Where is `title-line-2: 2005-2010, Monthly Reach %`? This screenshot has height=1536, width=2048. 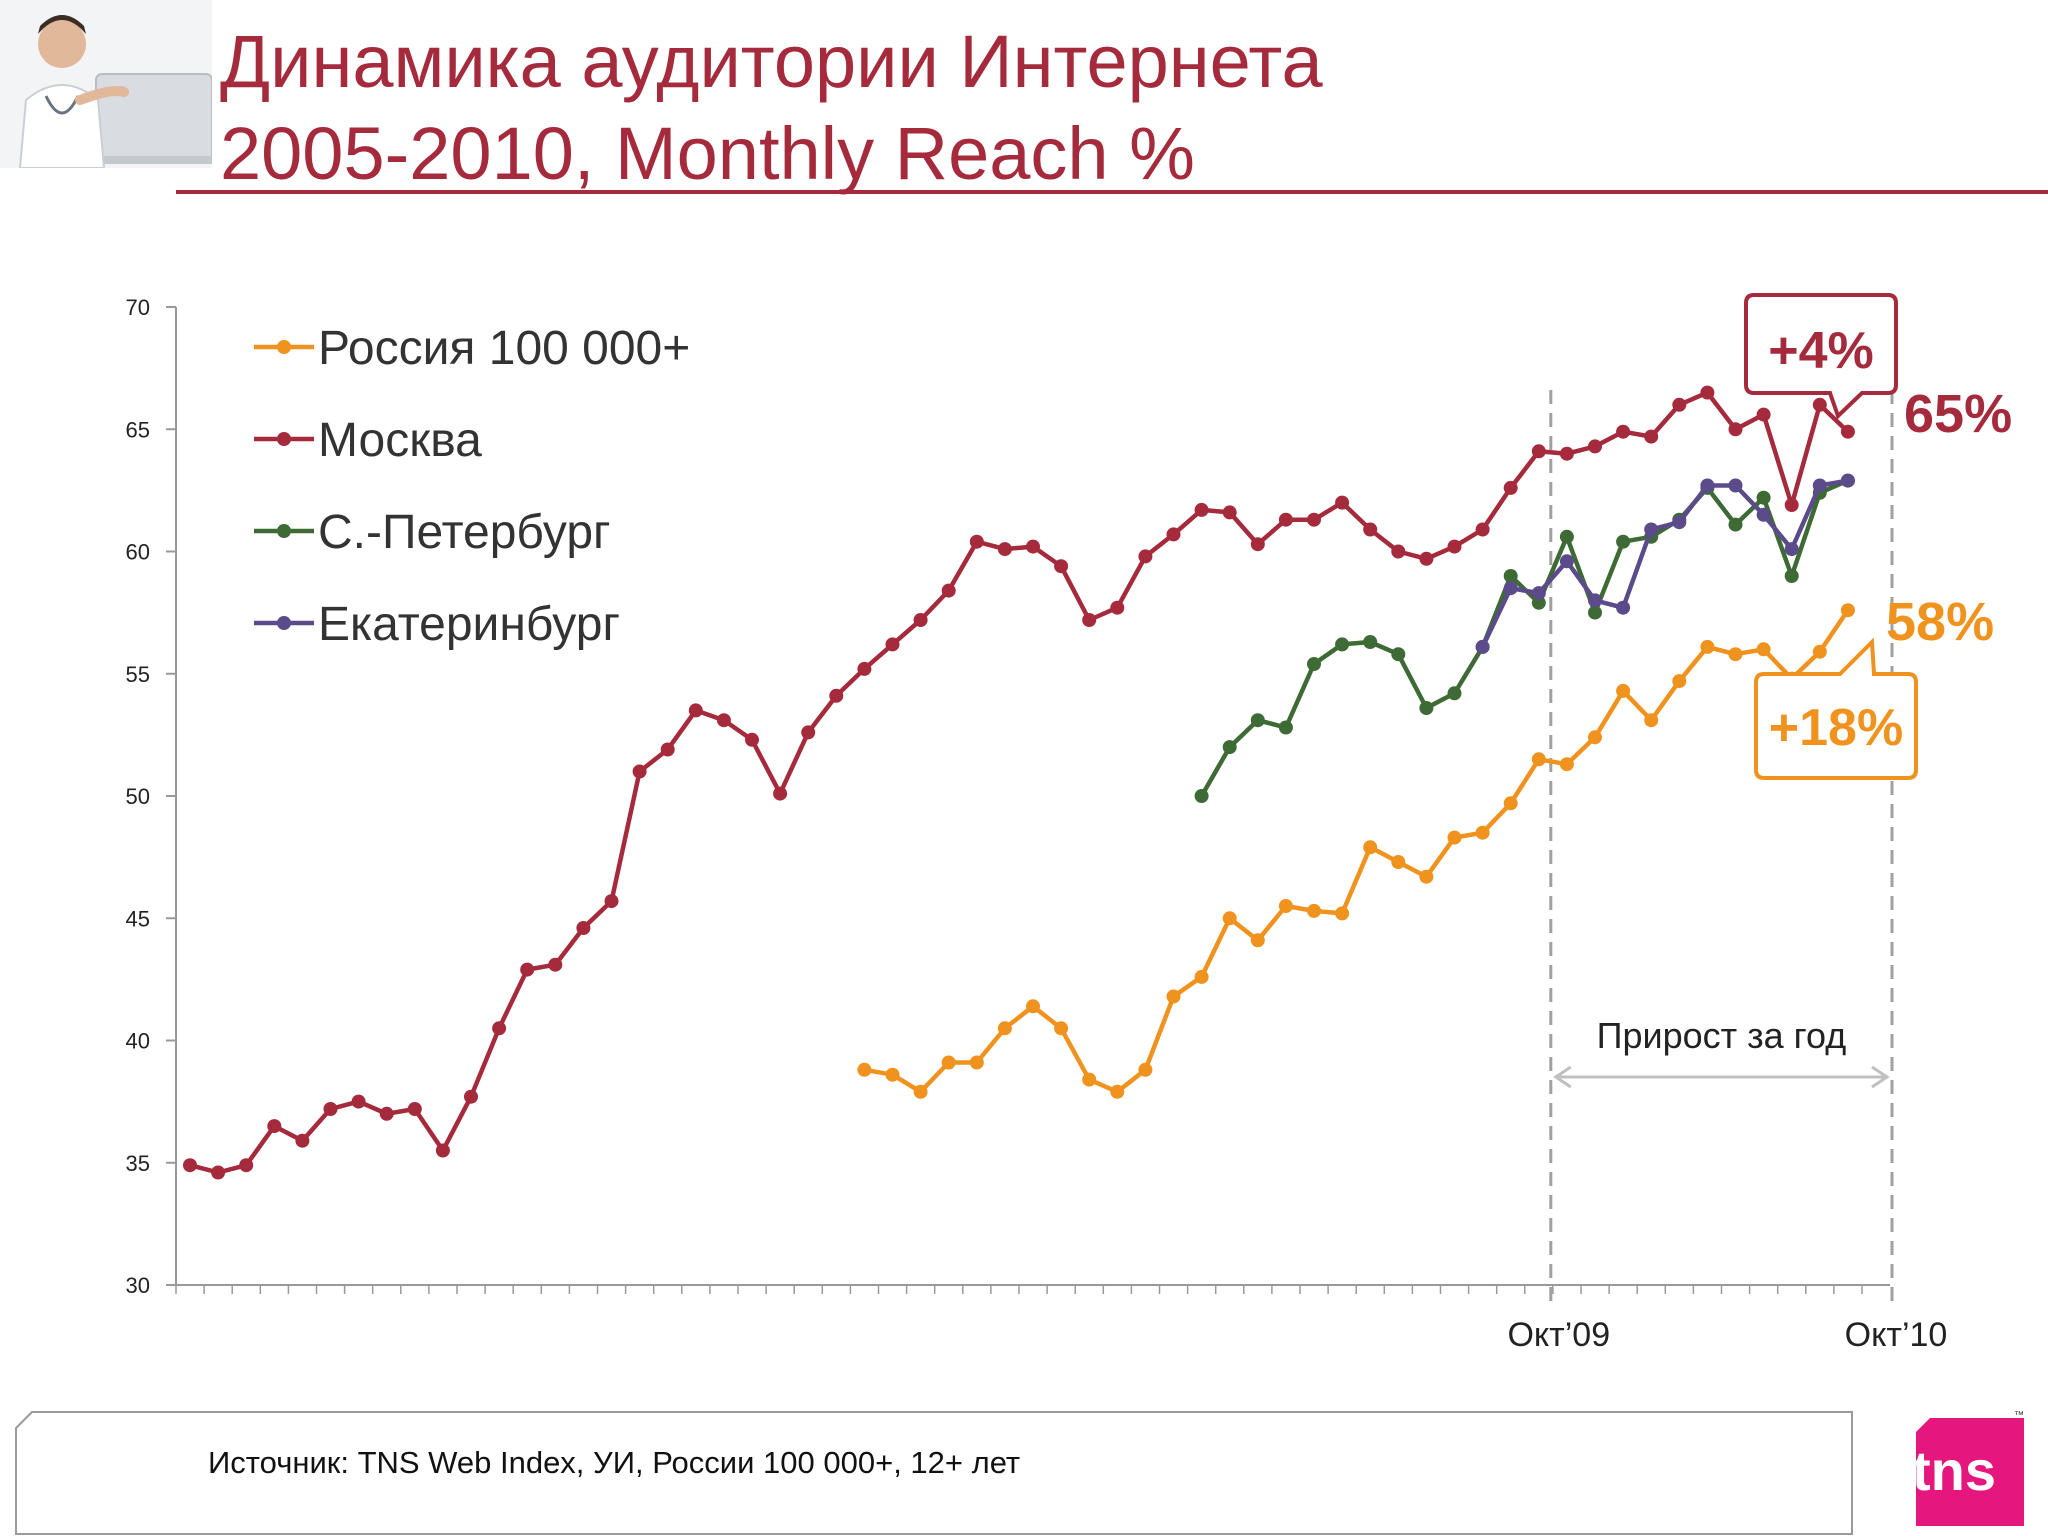
title-line-2: 2005-2010, Monthly Reach % is located at coordinates (707, 153).